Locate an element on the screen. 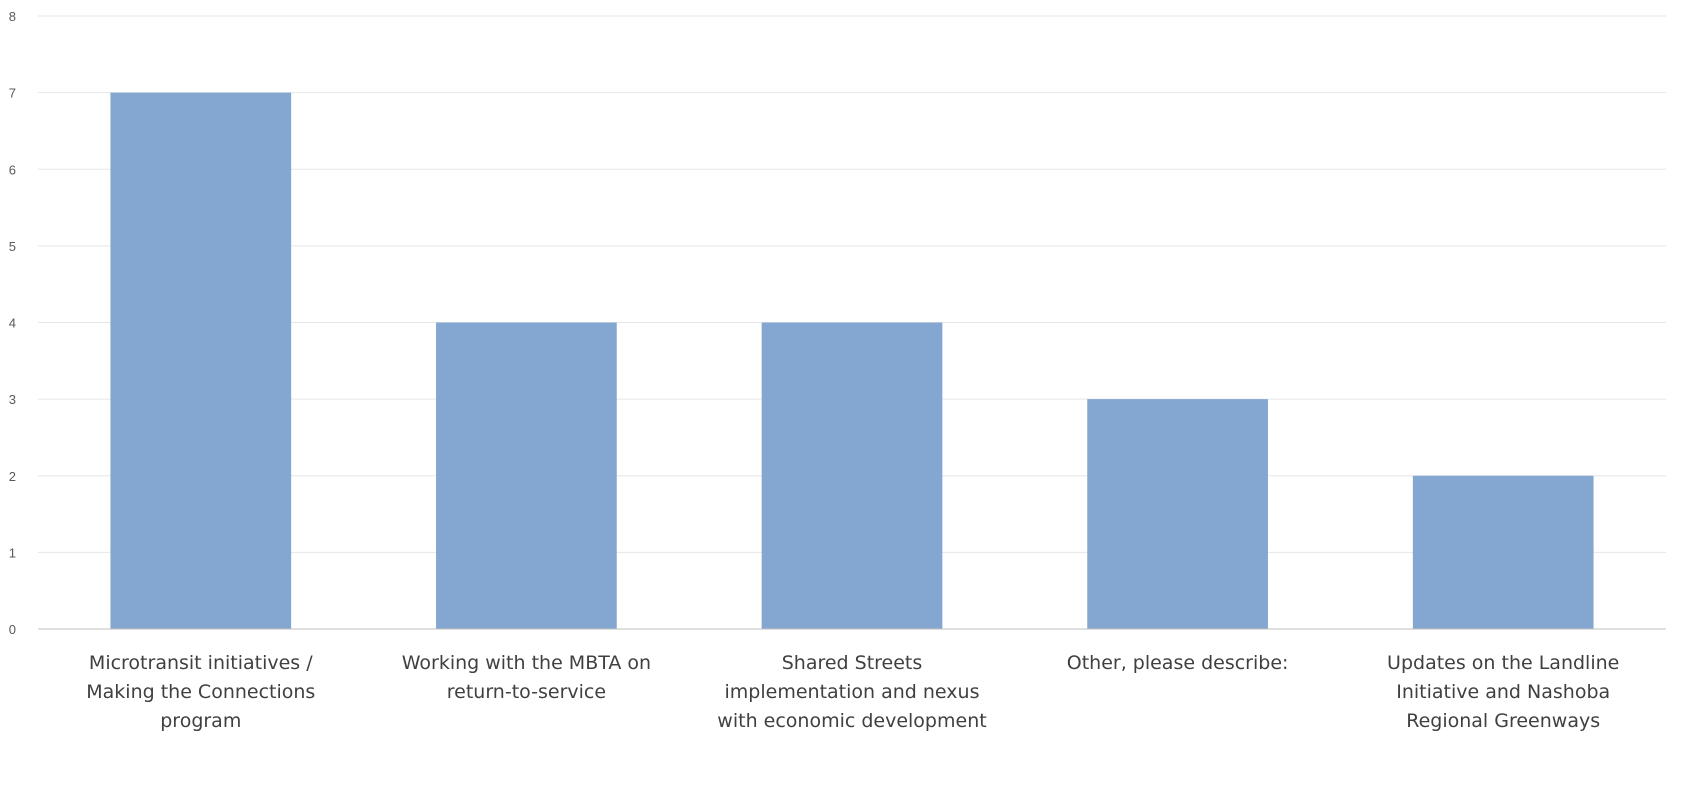  y-tick-label: 7 is located at coordinates (12, 93).